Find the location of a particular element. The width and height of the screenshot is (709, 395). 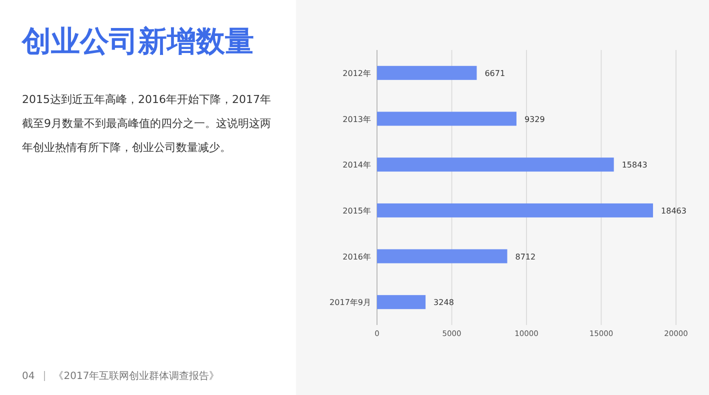

y-tick-label: 2013年 is located at coordinates (356, 119).